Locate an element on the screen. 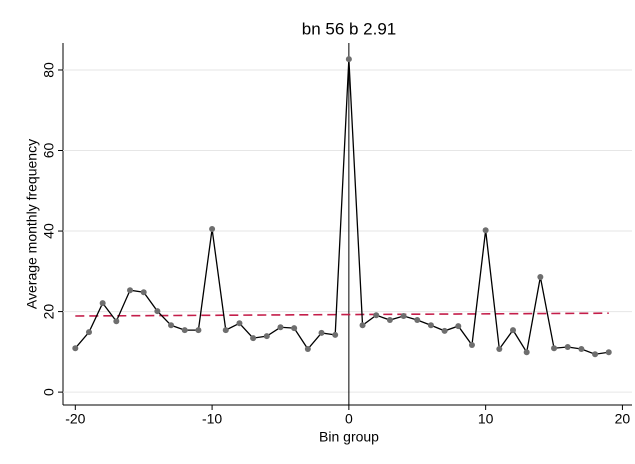 This screenshot has width=635, height=464. y-tick-label: 20 is located at coordinates (49, 312).